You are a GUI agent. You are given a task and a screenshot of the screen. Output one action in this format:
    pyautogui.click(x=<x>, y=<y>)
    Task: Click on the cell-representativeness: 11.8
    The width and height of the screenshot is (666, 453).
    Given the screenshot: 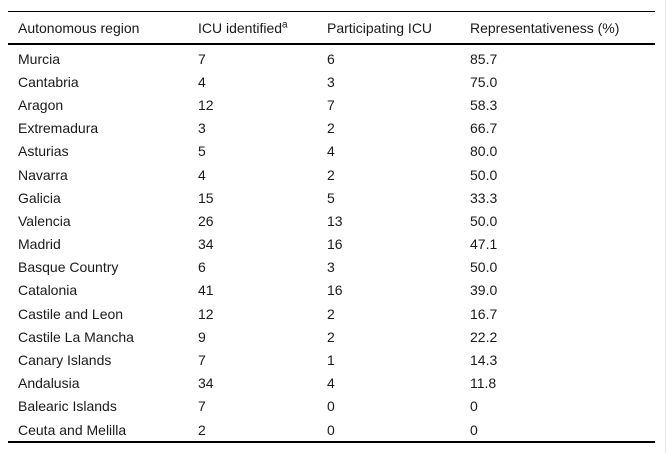 What is the action you would take?
    pyautogui.click(x=483, y=383)
    